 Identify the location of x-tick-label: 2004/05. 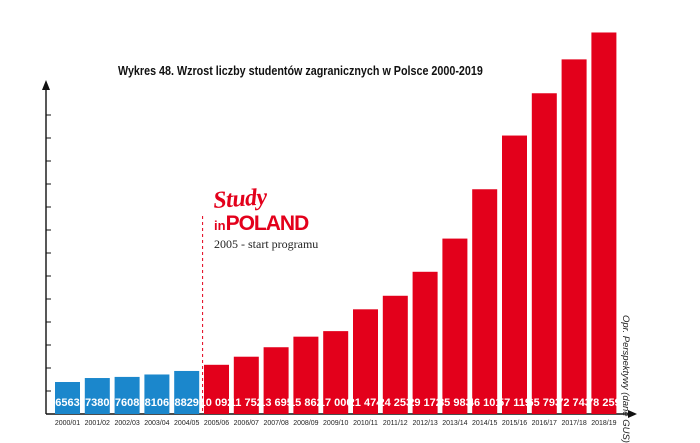
(186, 423).